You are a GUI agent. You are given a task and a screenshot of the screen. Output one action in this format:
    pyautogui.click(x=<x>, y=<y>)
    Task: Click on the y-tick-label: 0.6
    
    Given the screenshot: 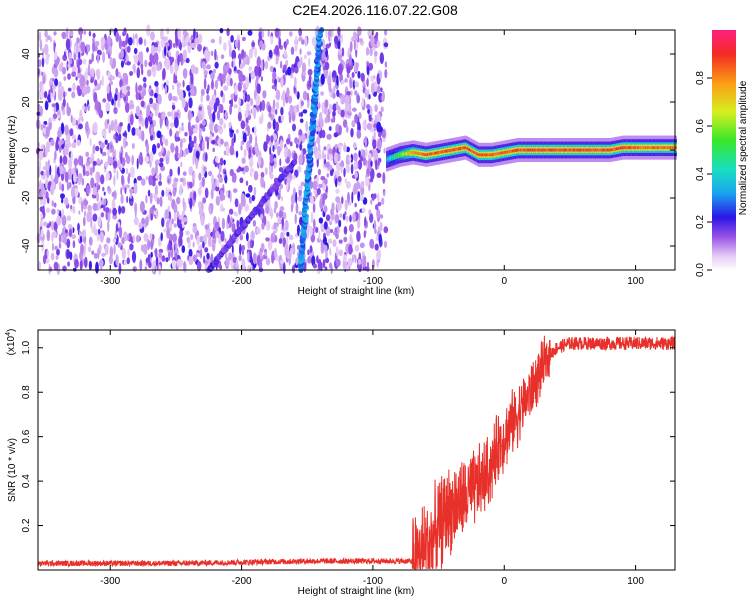 What is the action you would take?
    pyautogui.click(x=26, y=436)
    